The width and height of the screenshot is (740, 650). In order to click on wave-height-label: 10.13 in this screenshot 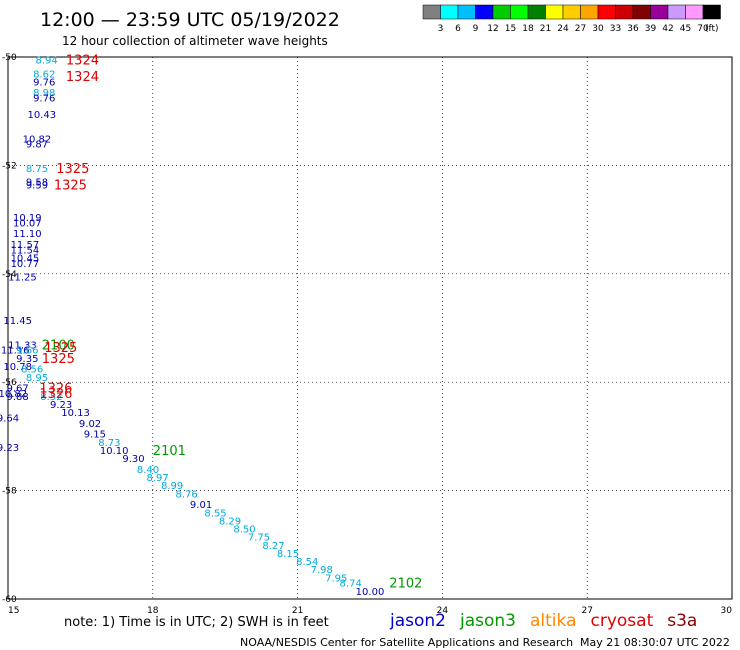, I will do `click(75, 413)`.